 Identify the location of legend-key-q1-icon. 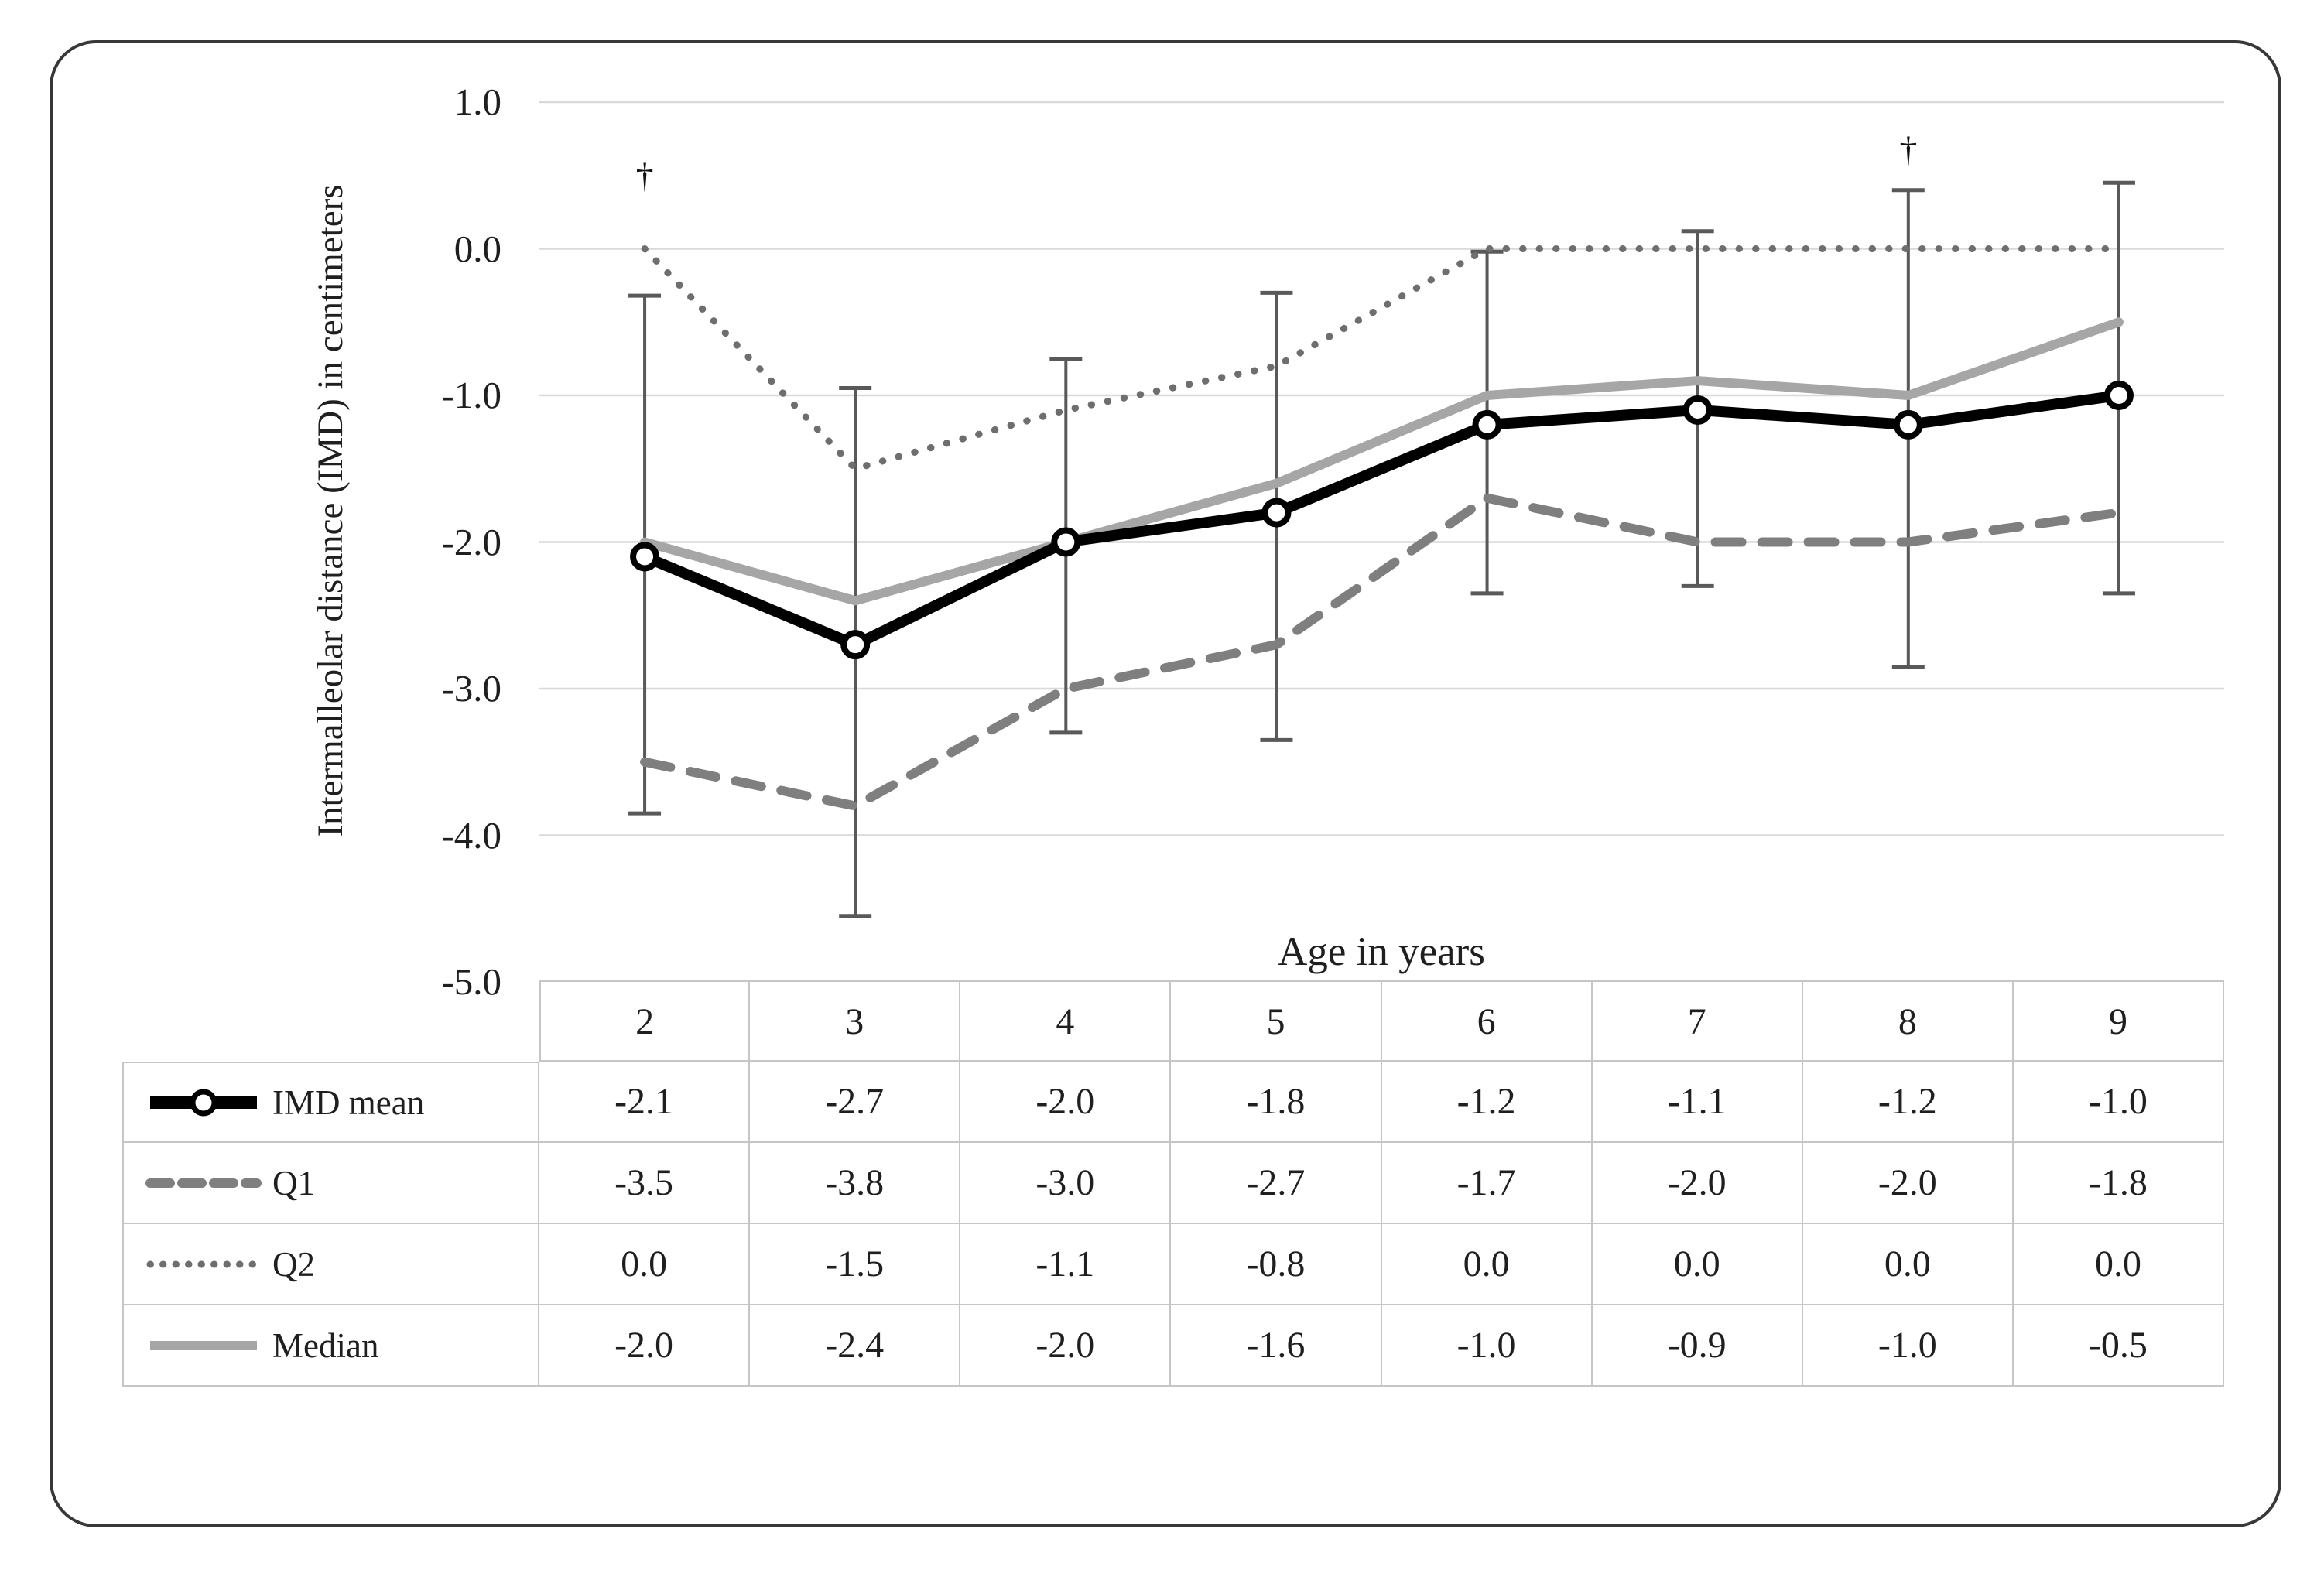
(204, 1183).